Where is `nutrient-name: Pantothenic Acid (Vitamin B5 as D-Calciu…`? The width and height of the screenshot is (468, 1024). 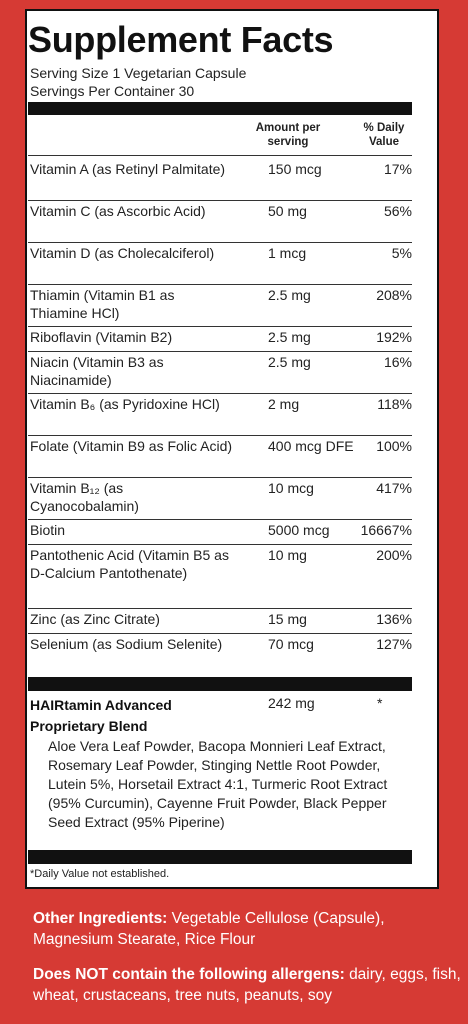 nutrient-name: Pantothenic Acid (Vitamin B5 as D-Calciu… is located at coordinates (129, 564).